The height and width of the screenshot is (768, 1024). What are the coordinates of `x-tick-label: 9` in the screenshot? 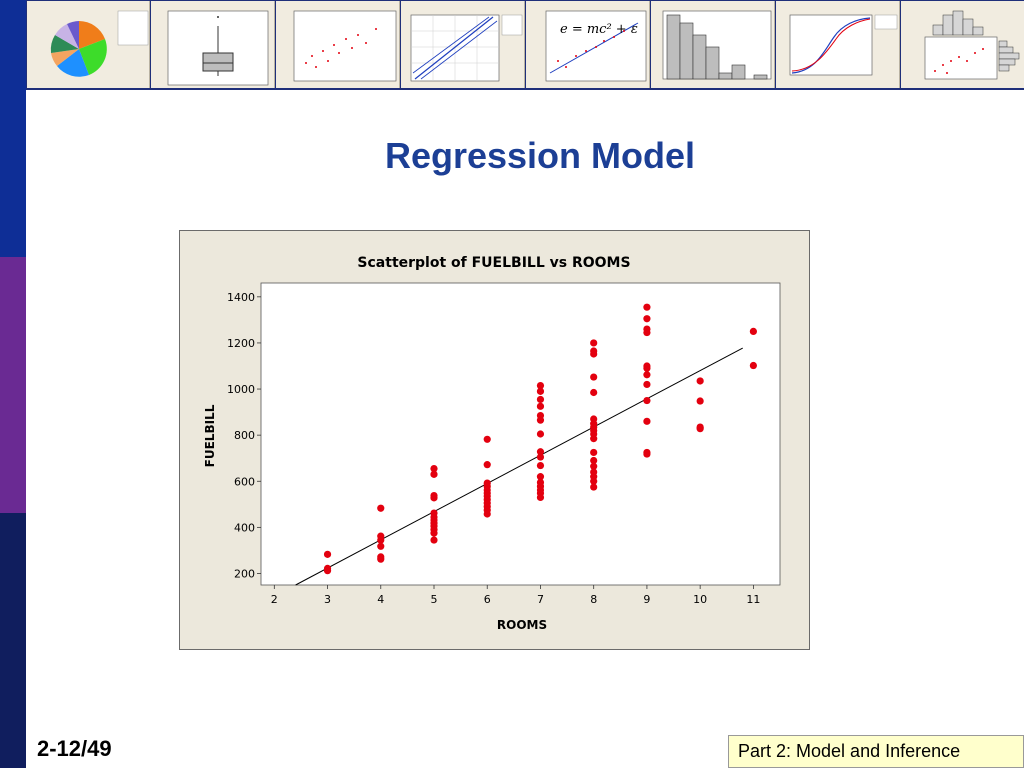 It's located at (646, 599).